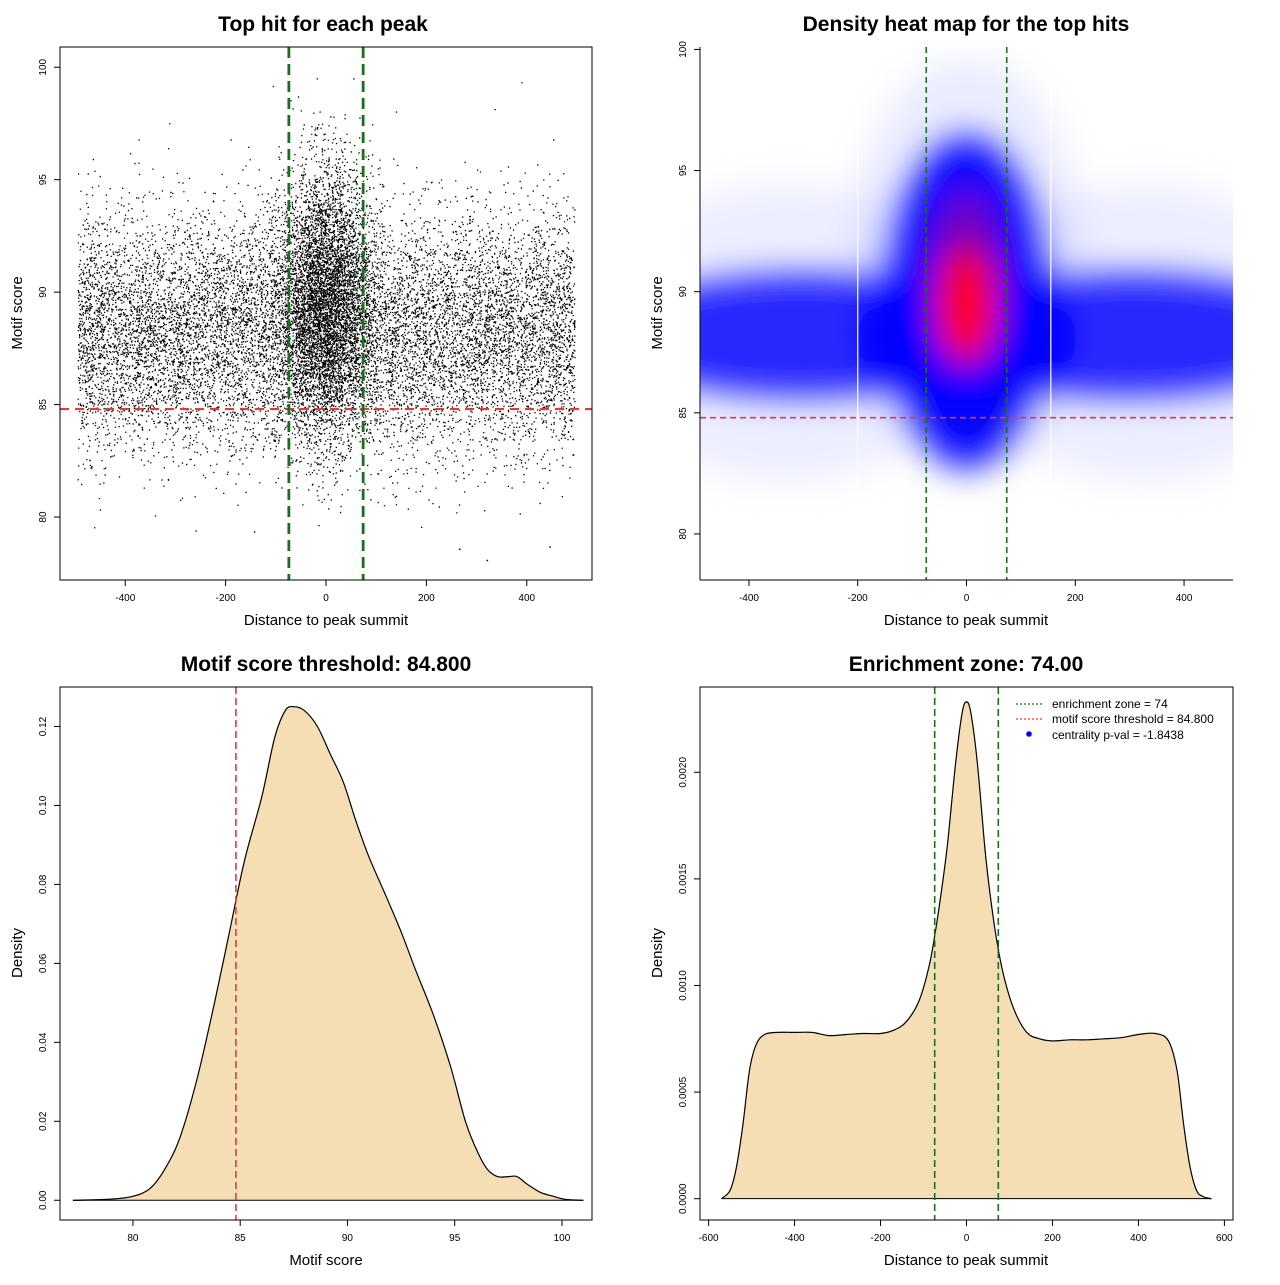 The image size is (1280, 1285). I want to click on scatter-x-tick-label: 200, so click(426, 598).